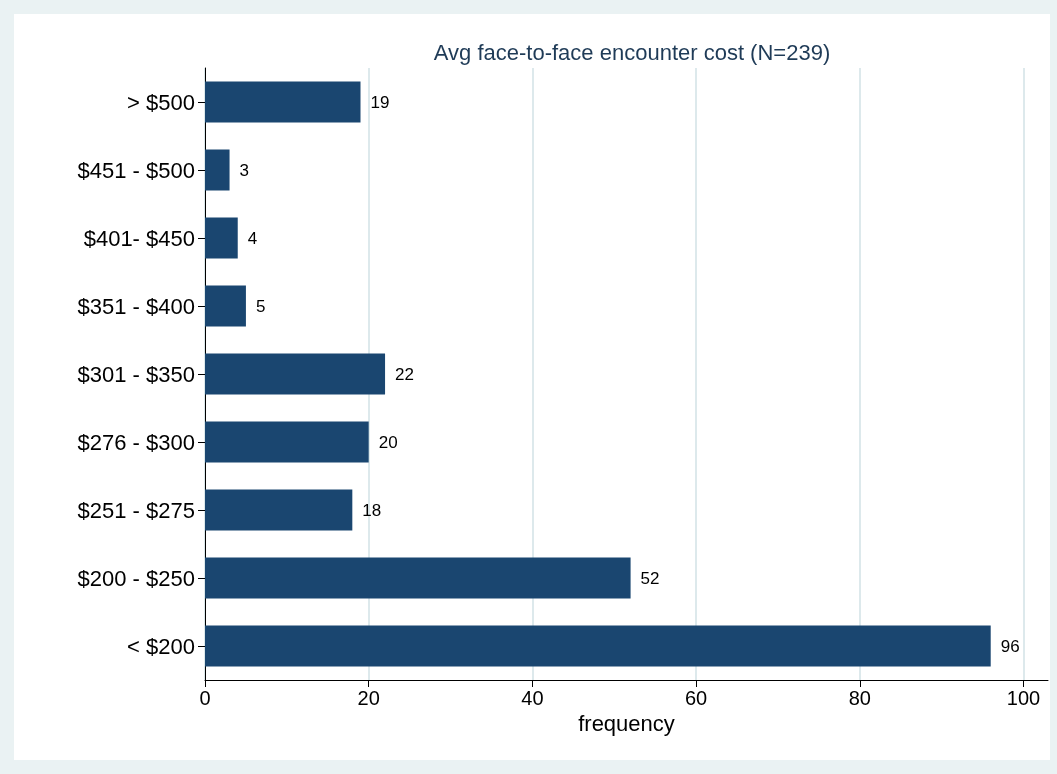 The image size is (1057, 774). Describe the element at coordinates (1010, 646) in the screenshot. I see `data-label: 96` at that location.